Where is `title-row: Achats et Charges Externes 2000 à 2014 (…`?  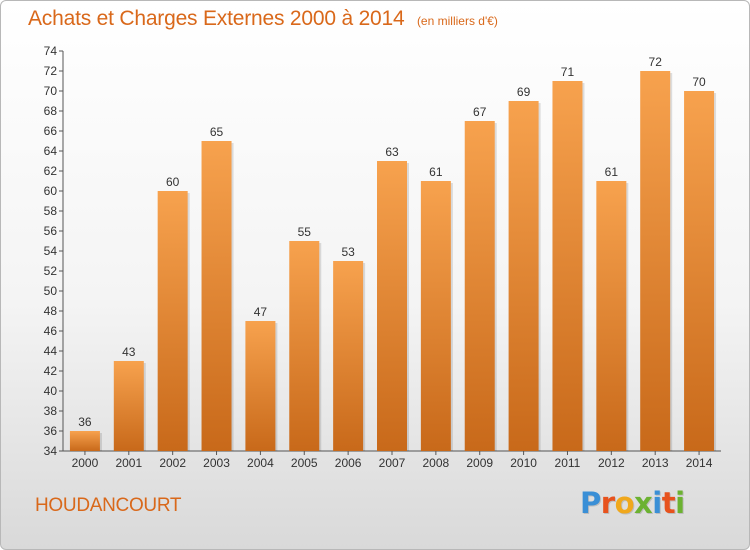 title-row: Achats et Charges Externes 2000 à 2014 (… is located at coordinates (263, 19).